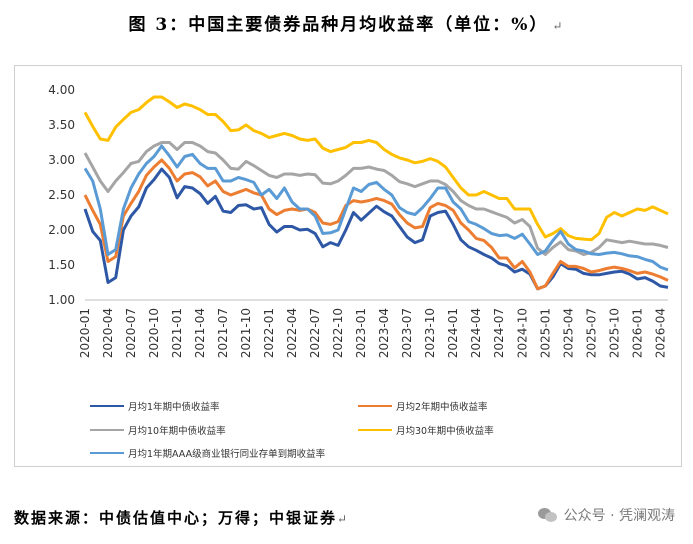 The width and height of the screenshot is (693, 544). What do you see at coordinates (292, 333) in the screenshot?
I see `x-tick-label: 2022-04` at bounding box center [292, 333].